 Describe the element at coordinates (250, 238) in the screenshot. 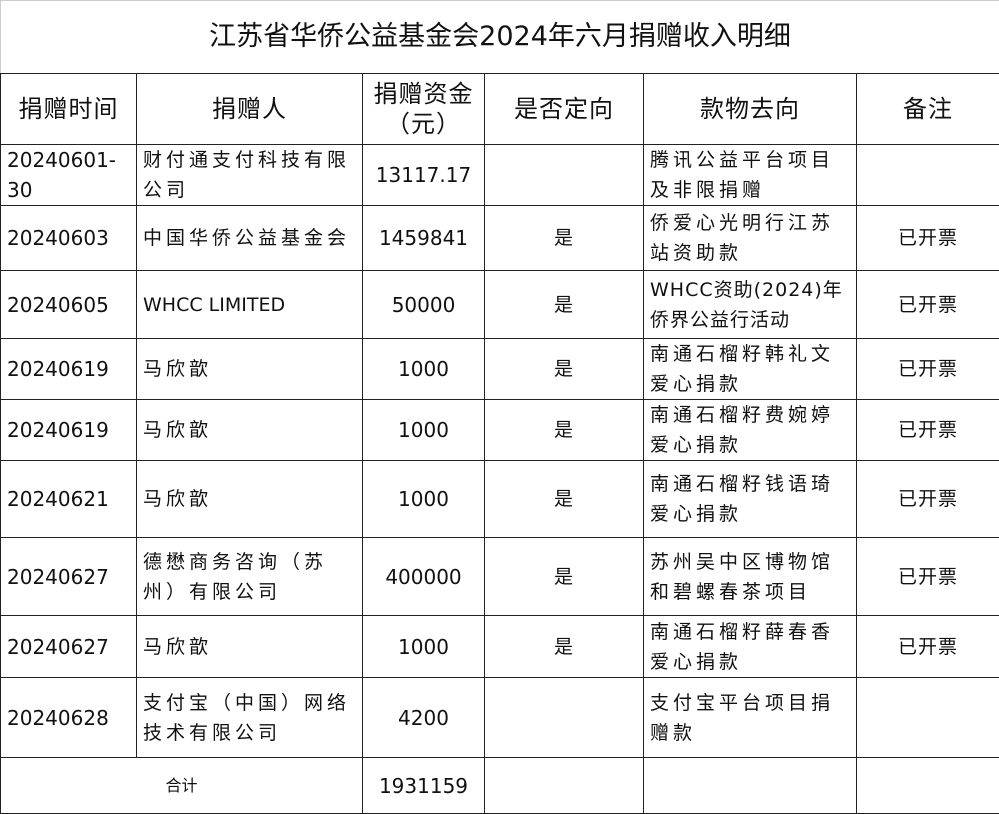

I see `donor-cell: 中国华侨公益基金会` at that location.